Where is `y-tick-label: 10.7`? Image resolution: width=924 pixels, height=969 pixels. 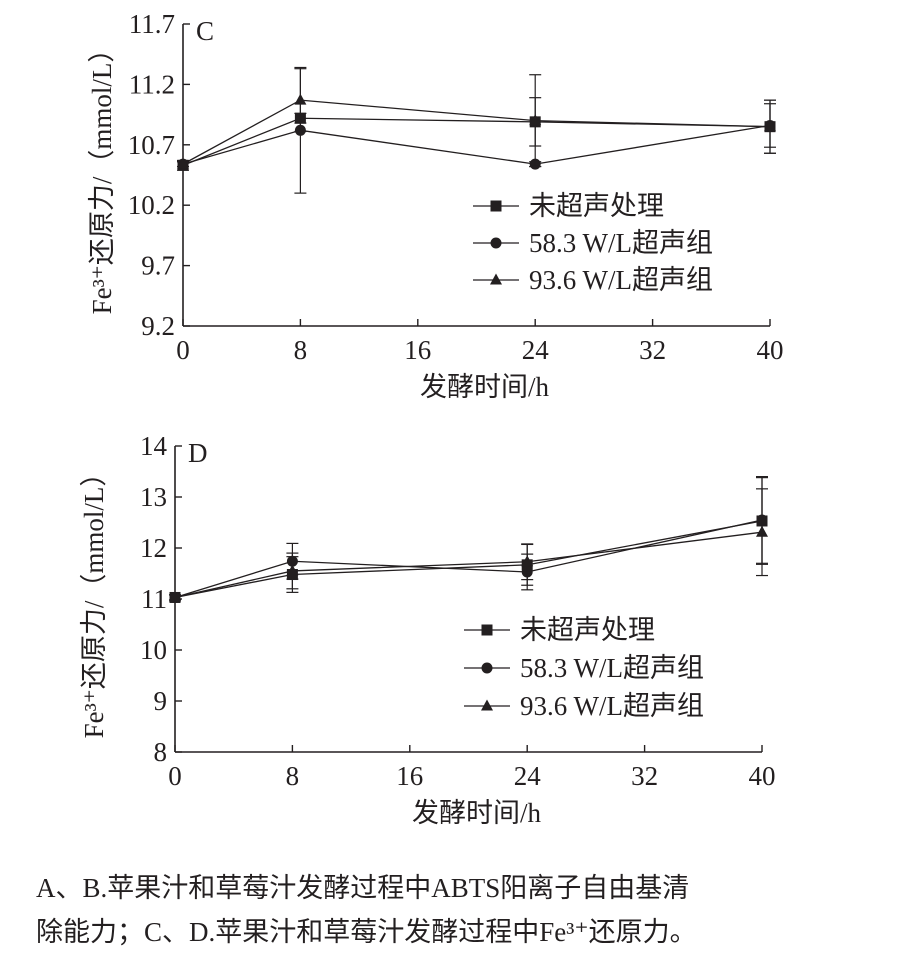
y-tick-label: 10.7 is located at coordinates (151, 145).